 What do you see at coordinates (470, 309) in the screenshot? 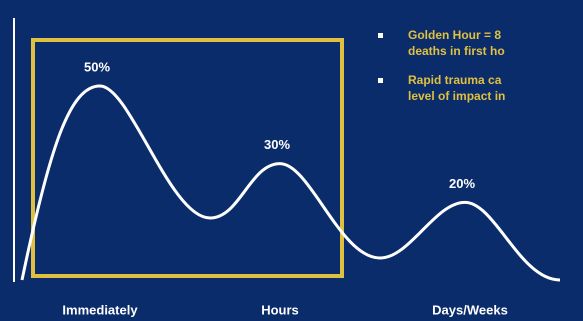
I see `category-label: Days/Weeks` at bounding box center [470, 309].